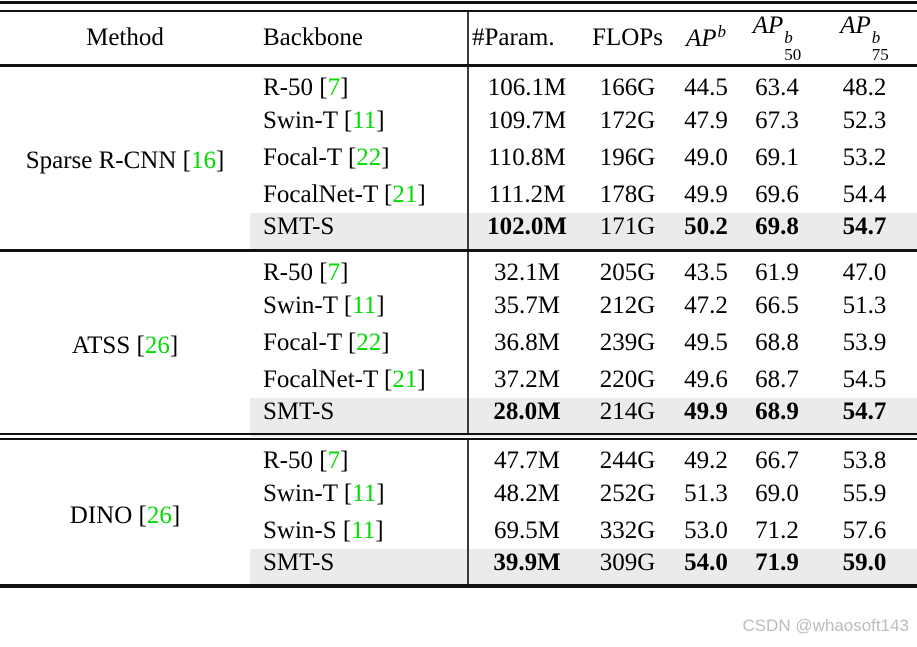 The image size is (917, 647). What do you see at coordinates (526, 456) in the screenshot?
I see `param-cell: 47.7M` at bounding box center [526, 456].